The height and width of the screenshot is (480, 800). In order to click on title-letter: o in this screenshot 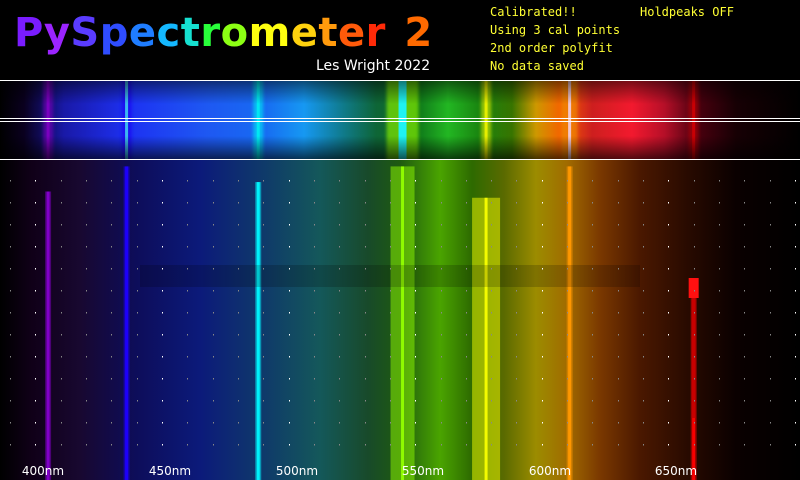, I will do `click(234, 33)`.